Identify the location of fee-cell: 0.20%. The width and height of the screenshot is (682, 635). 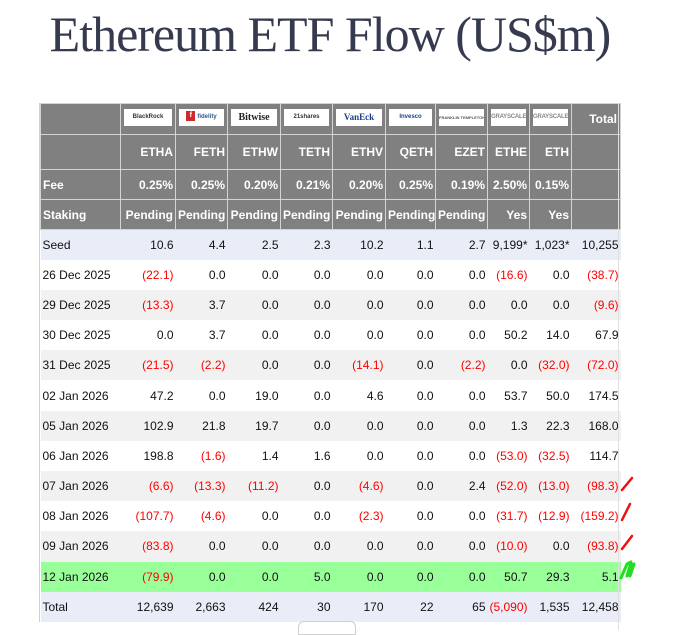
(359, 184).